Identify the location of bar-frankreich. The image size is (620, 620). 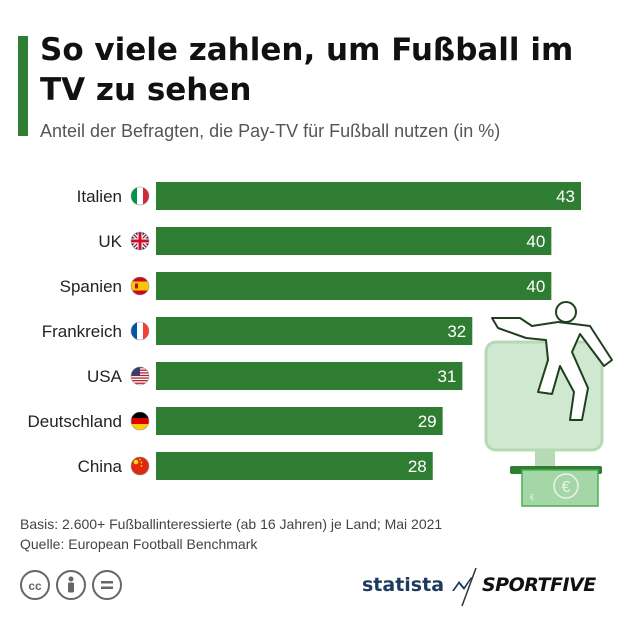
(314, 331).